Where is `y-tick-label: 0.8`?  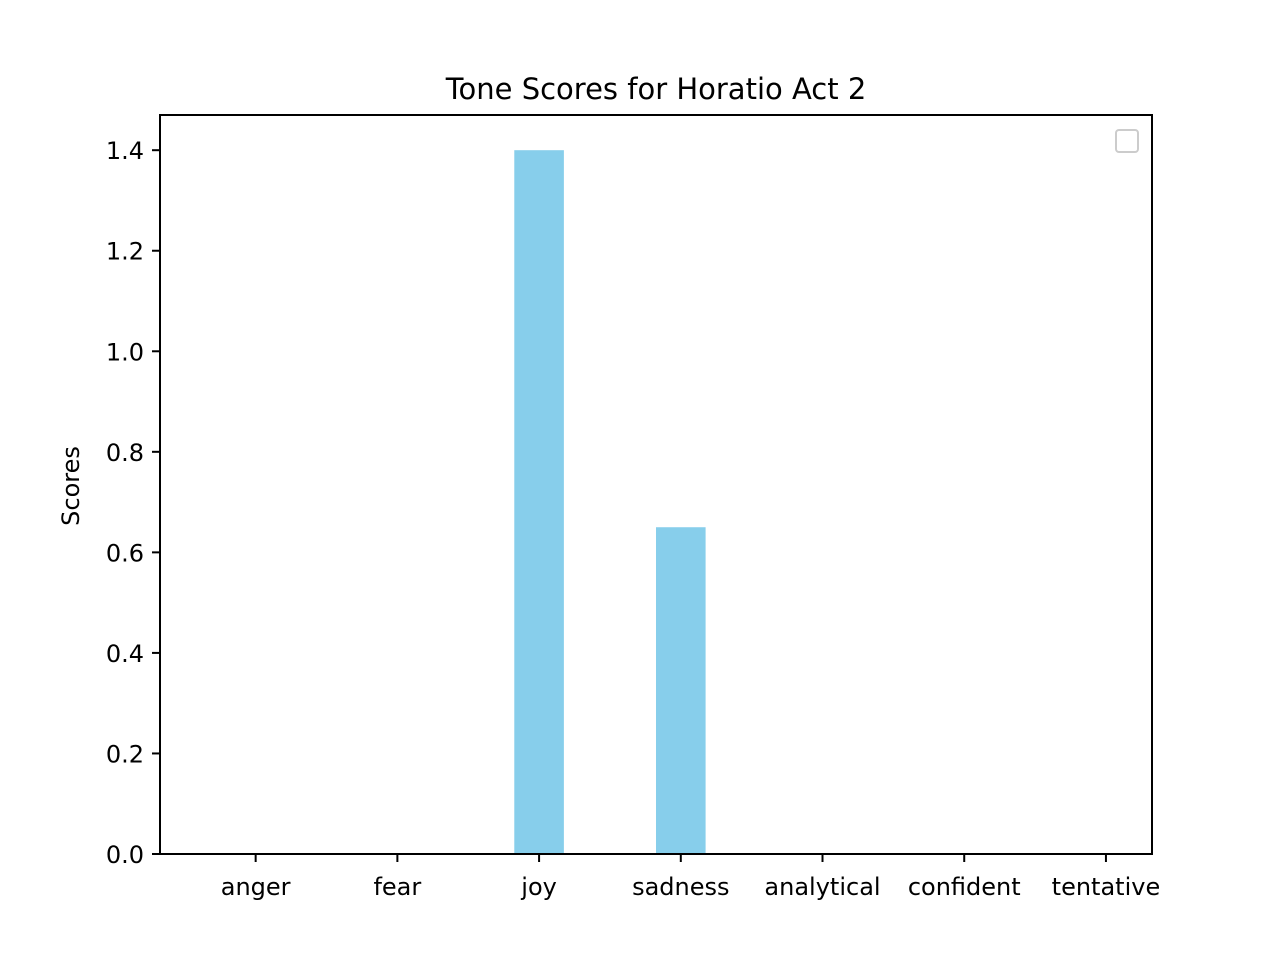
y-tick-label: 0.8 is located at coordinates (125, 453).